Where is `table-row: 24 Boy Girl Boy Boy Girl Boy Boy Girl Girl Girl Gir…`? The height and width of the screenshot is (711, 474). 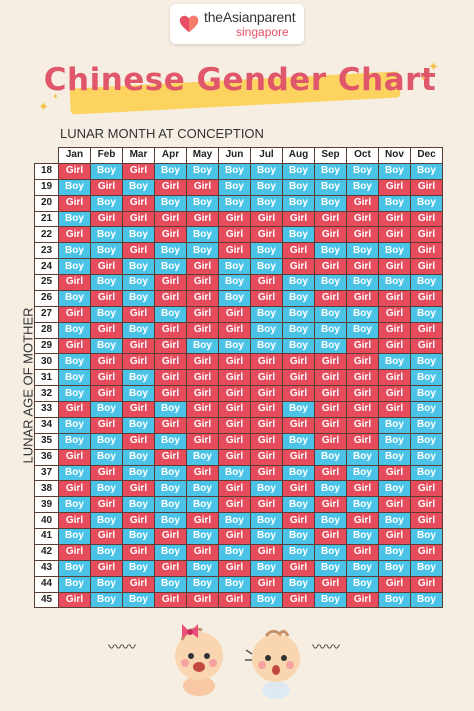
table-row: 24 Boy Girl Boy Boy Girl Boy Boy Girl Girl Girl Gir… is located at coordinates (238, 266).